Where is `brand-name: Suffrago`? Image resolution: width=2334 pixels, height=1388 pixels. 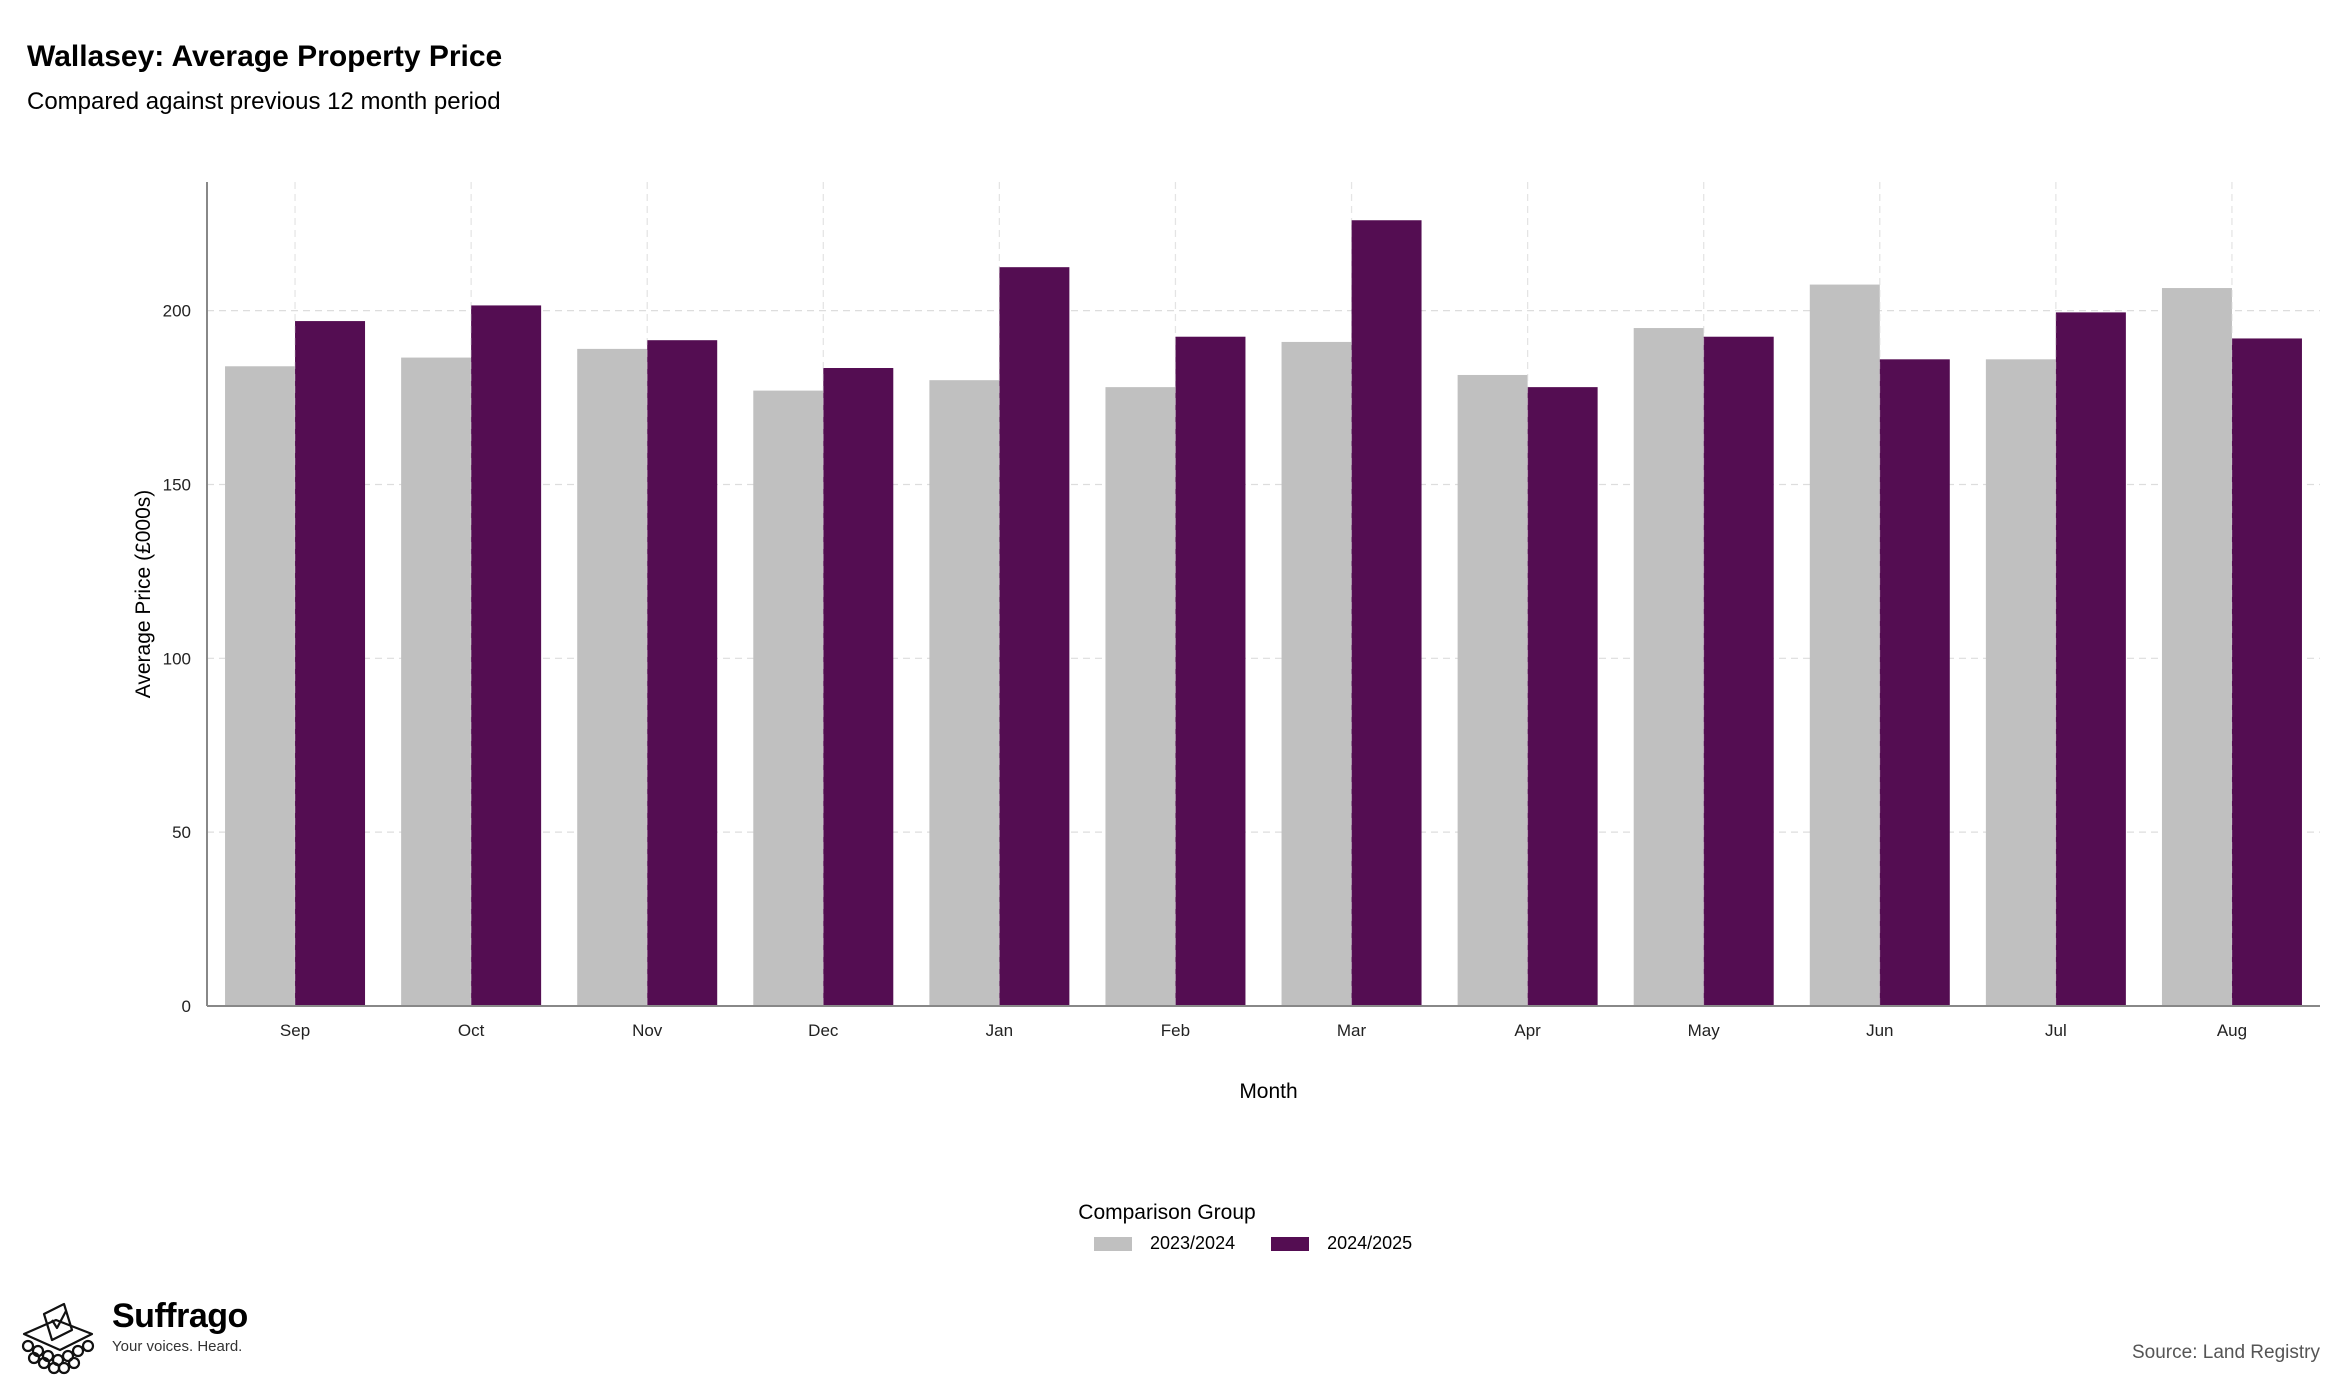 brand-name: Suffrago is located at coordinates (180, 1316).